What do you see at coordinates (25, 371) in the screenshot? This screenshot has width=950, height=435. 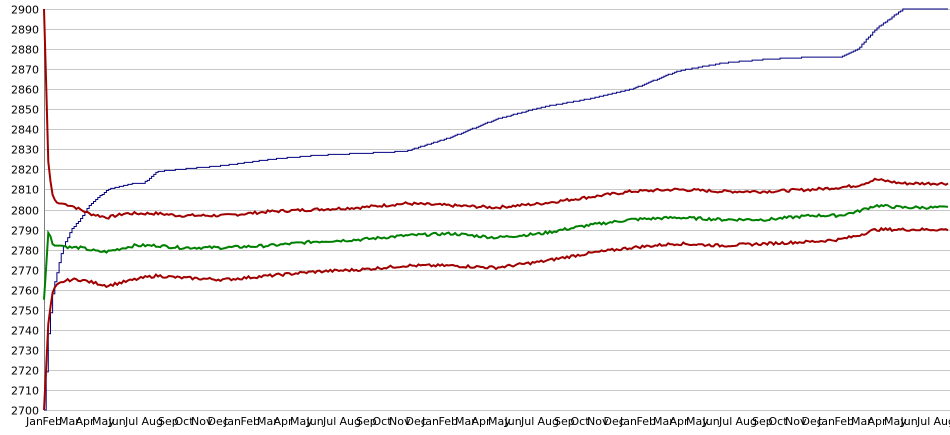 I see `y-tick-label: 2720` at bounding box center [25, 371].